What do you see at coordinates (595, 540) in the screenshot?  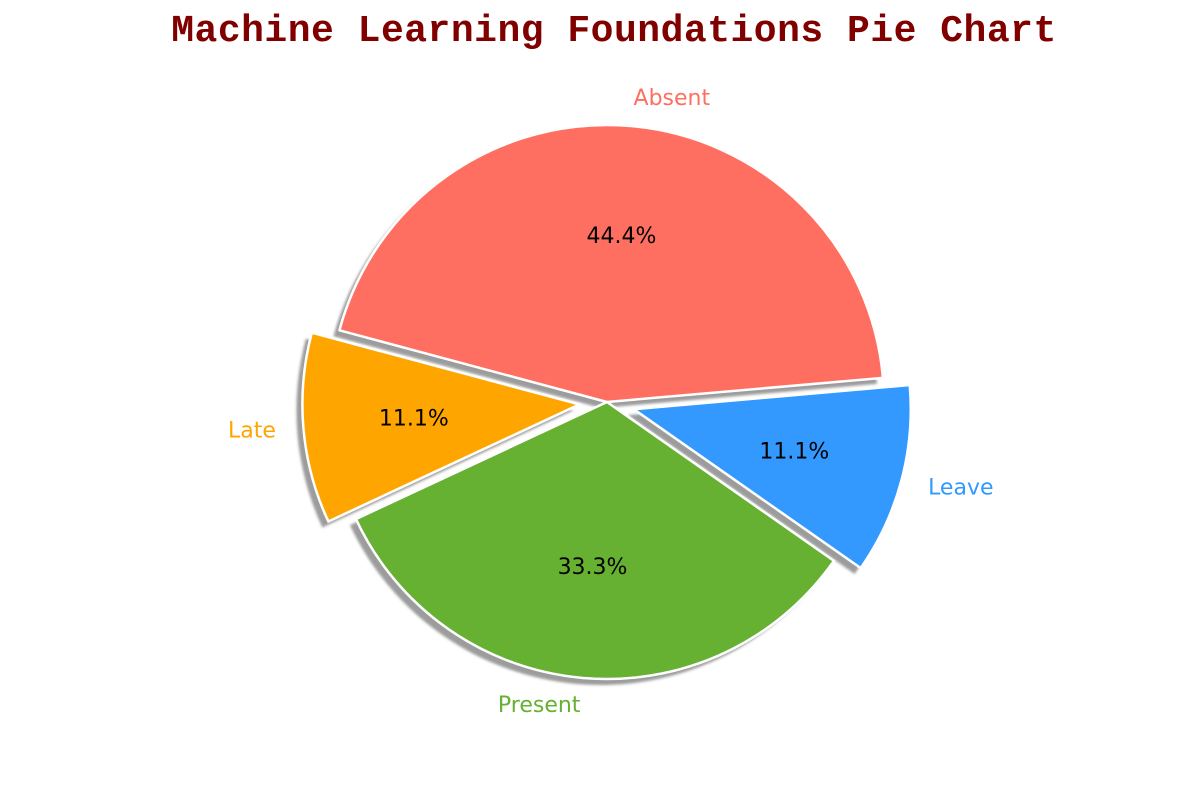 I see `slice-present` at bounding box center [595, 540].